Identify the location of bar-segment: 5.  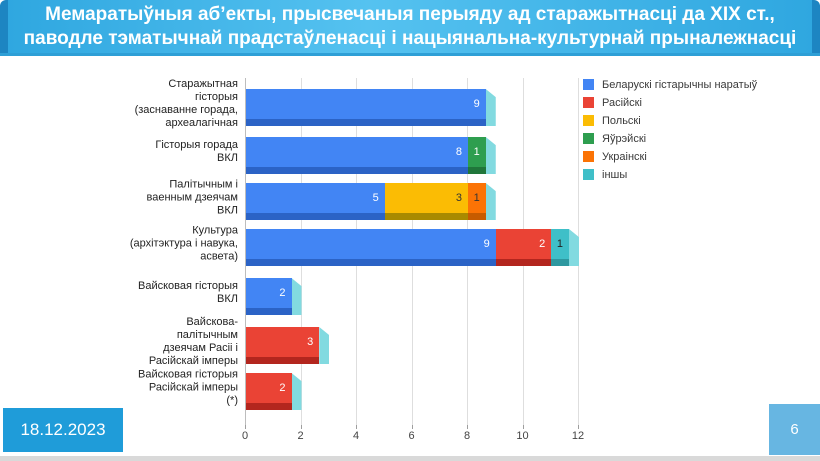
(315, 201).